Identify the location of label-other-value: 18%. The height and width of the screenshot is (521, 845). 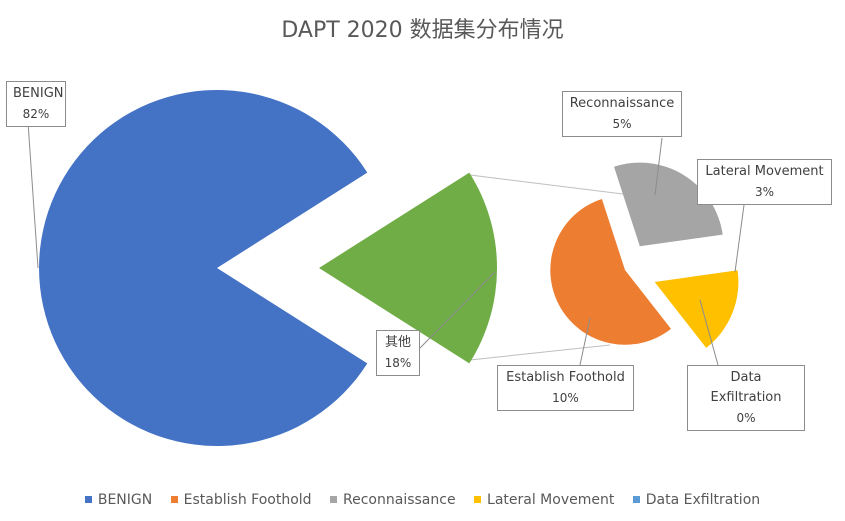
(398, 363).